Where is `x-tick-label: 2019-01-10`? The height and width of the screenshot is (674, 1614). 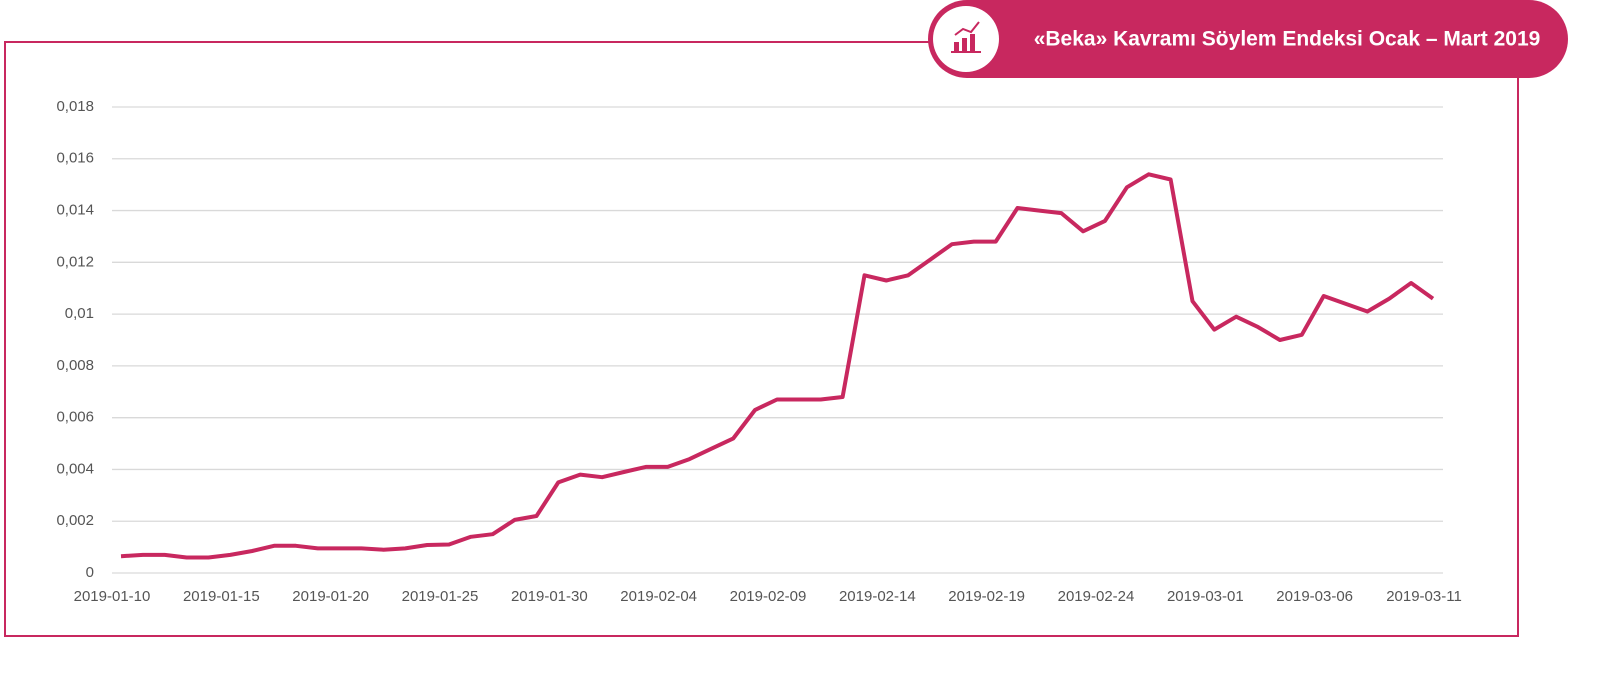
x-tick-label: 2019-01-10 is located at coordinates (112, 596).